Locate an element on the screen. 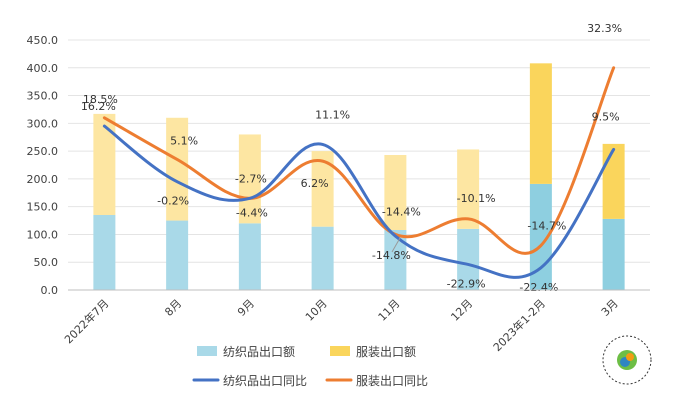 The height and width of the screenshot is (402, 684). data-label-textile-yoy: 16.2% is located at coordinates (98, 106).